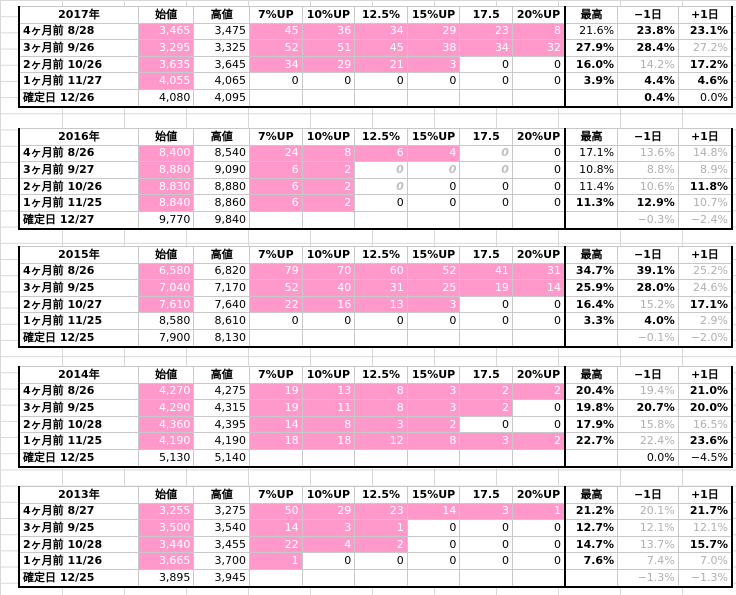 This screenshot has height=595, width=736. What do you see at coordinates (381, 288) in the screenshot?
I see `cell-up-12-5: 31` at bounding box center [381, 288].